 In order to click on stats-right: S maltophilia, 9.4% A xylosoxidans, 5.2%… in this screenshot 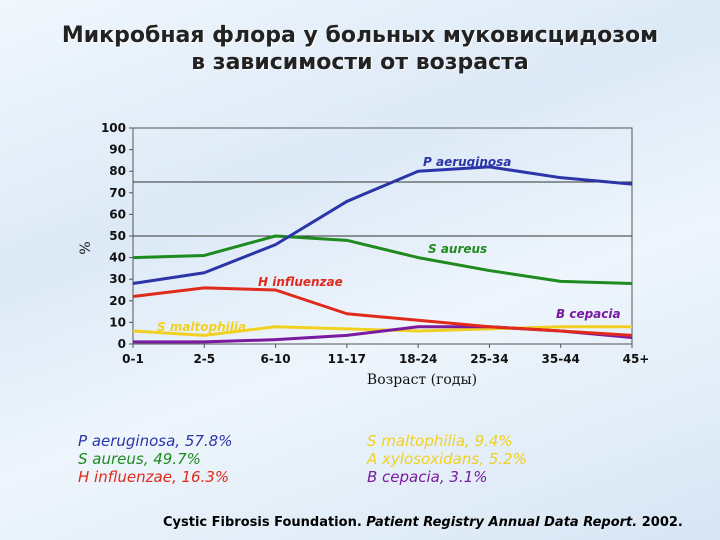, I will do `click(447, 459)`.